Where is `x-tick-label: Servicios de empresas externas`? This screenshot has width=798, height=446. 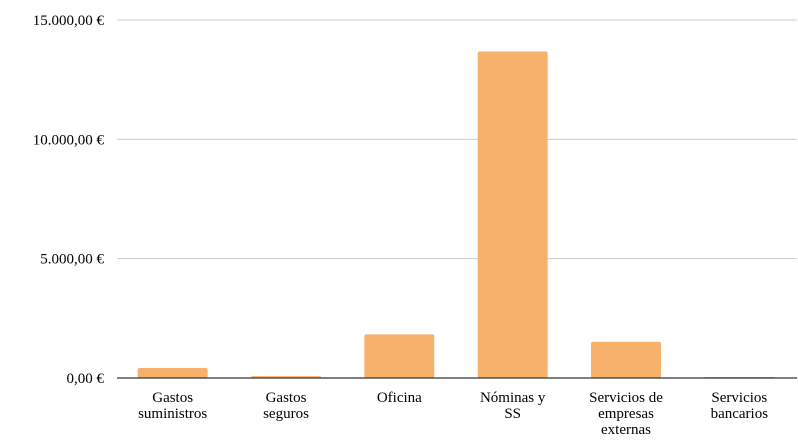 x-tick-label: Servicios de empresas externas is located at coordinates (626, 414).